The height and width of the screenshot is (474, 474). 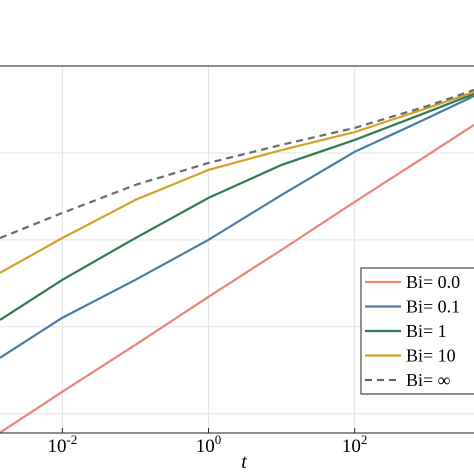 I want to click on x-tick-label: 10⁻², so click(x=62, y=444).